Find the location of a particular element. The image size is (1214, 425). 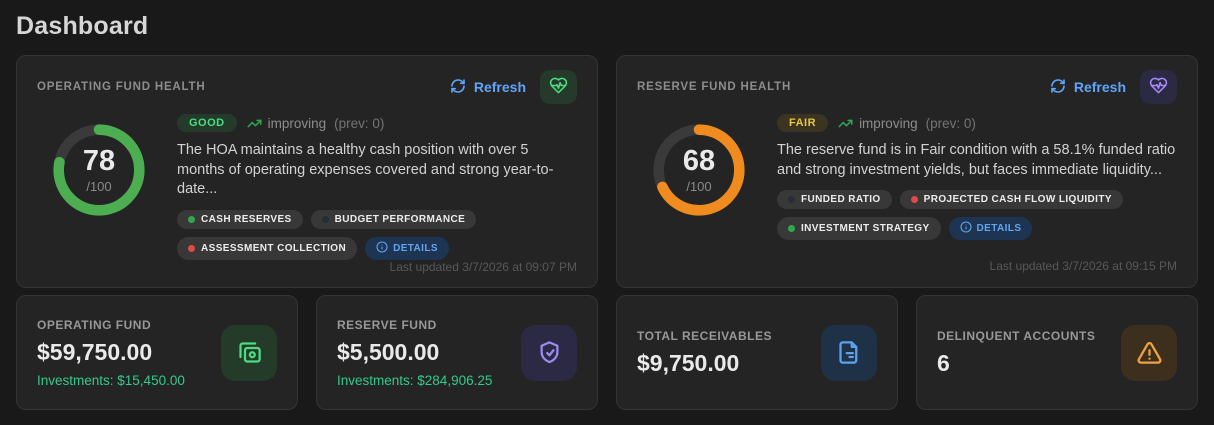

tag-assessment-collection: ASSESSMENT COLLECTION is located at coordinates (267, 248).